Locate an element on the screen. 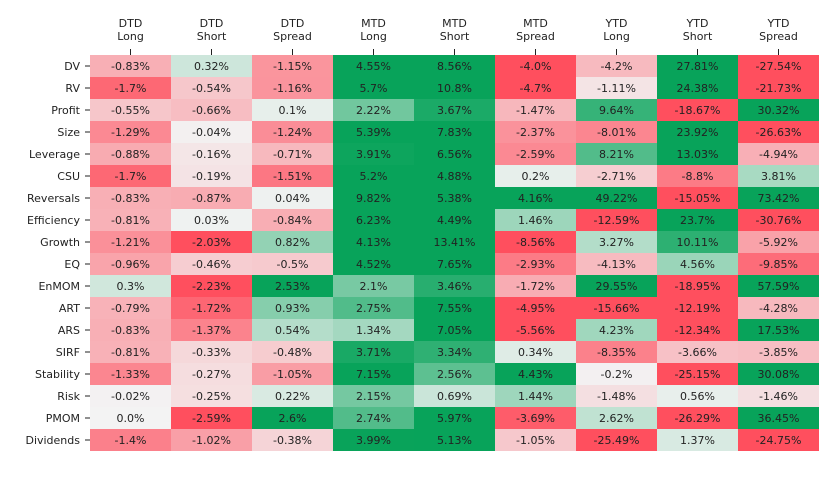 The height and width of the screenshot is (494, 821). cell-value-label: -1.37% is located at coordinates (211, 330).